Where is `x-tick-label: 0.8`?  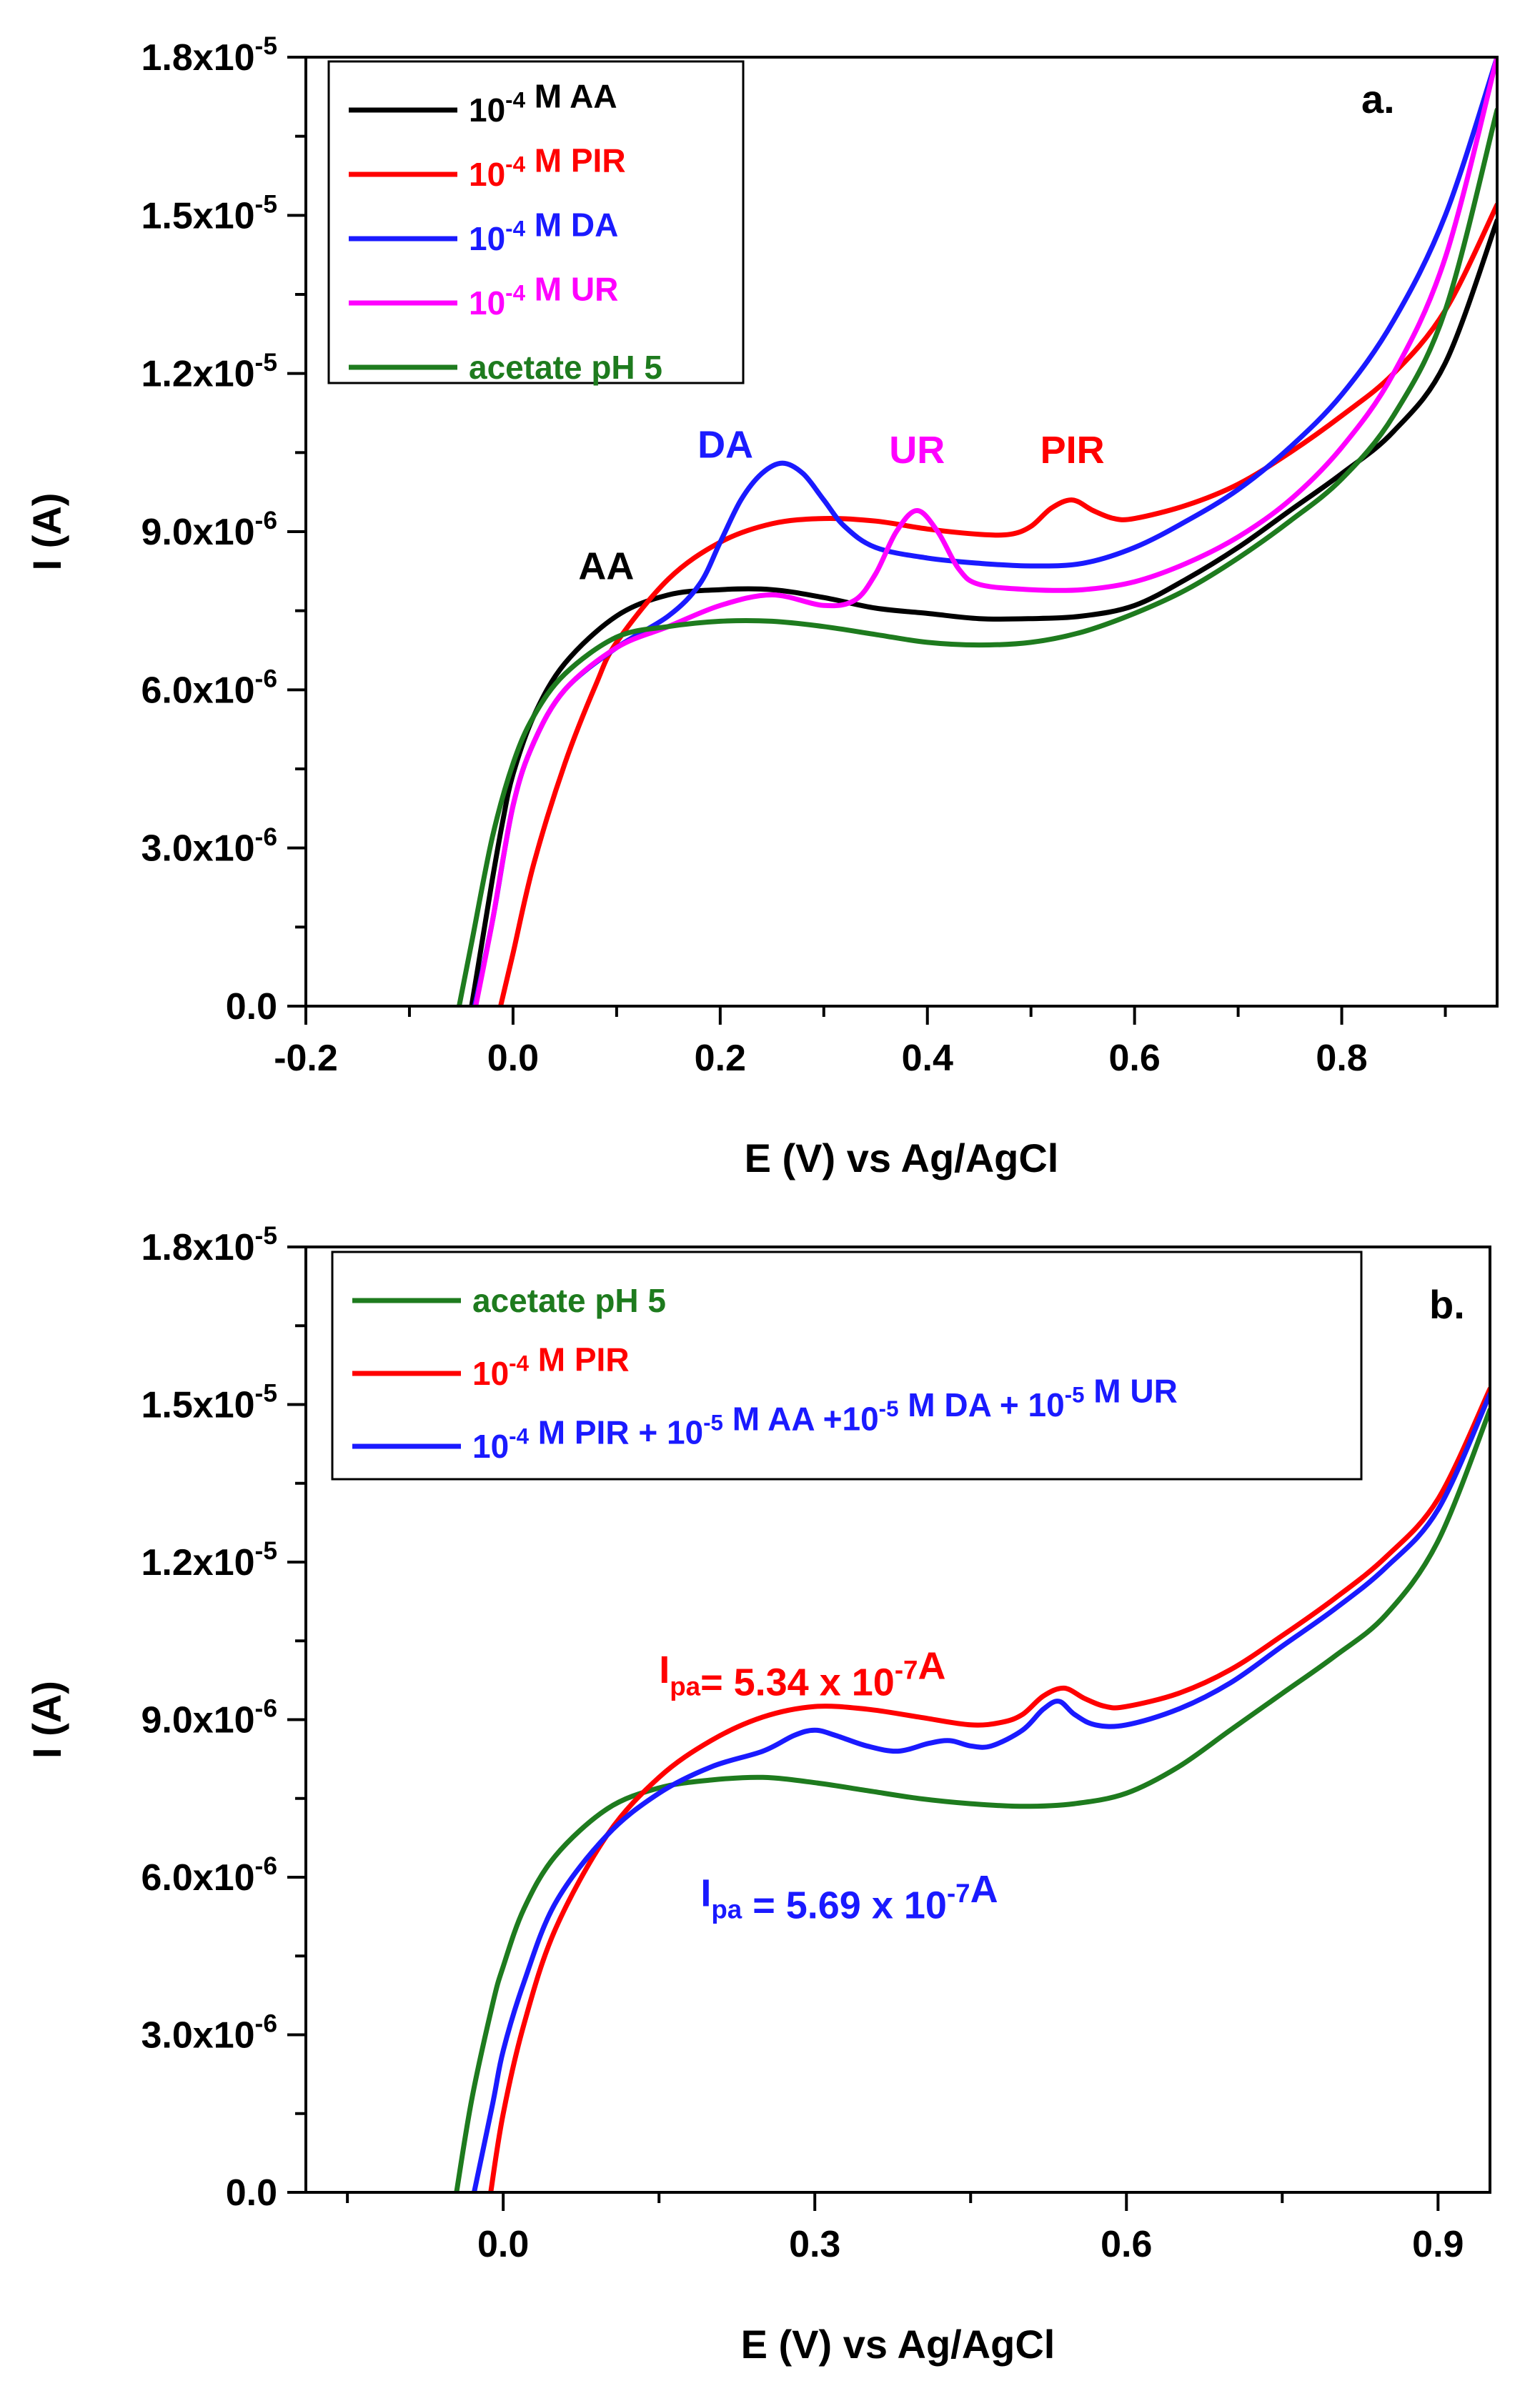
x-tick-label: 0.8 is located at coordinates (1342, 1058).